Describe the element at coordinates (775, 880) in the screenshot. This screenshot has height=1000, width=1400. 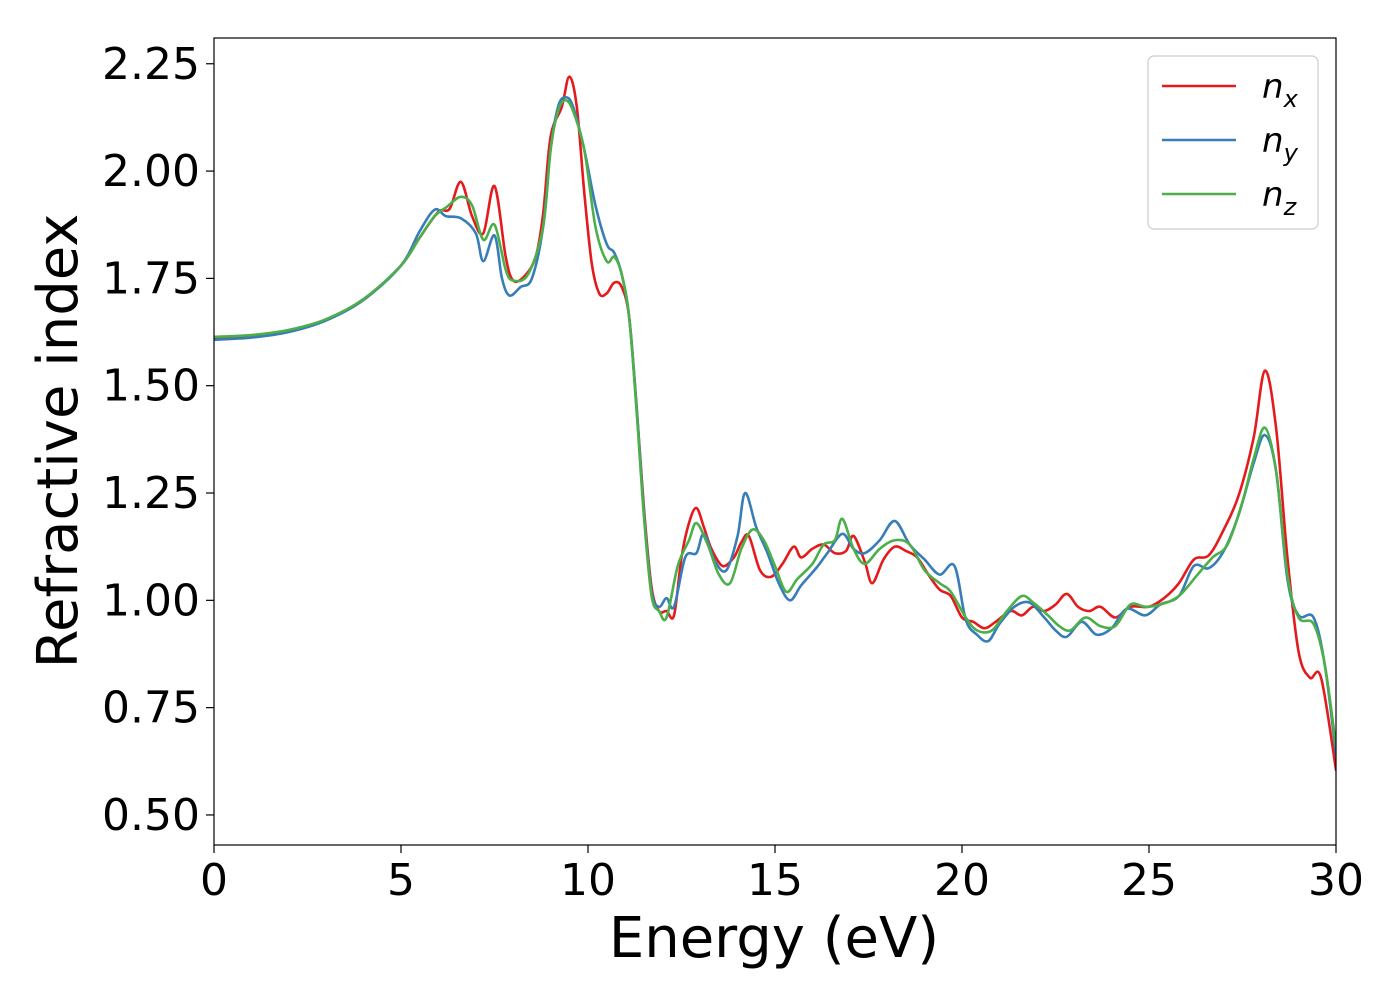
I see `x-tick-label: 15` at that location.